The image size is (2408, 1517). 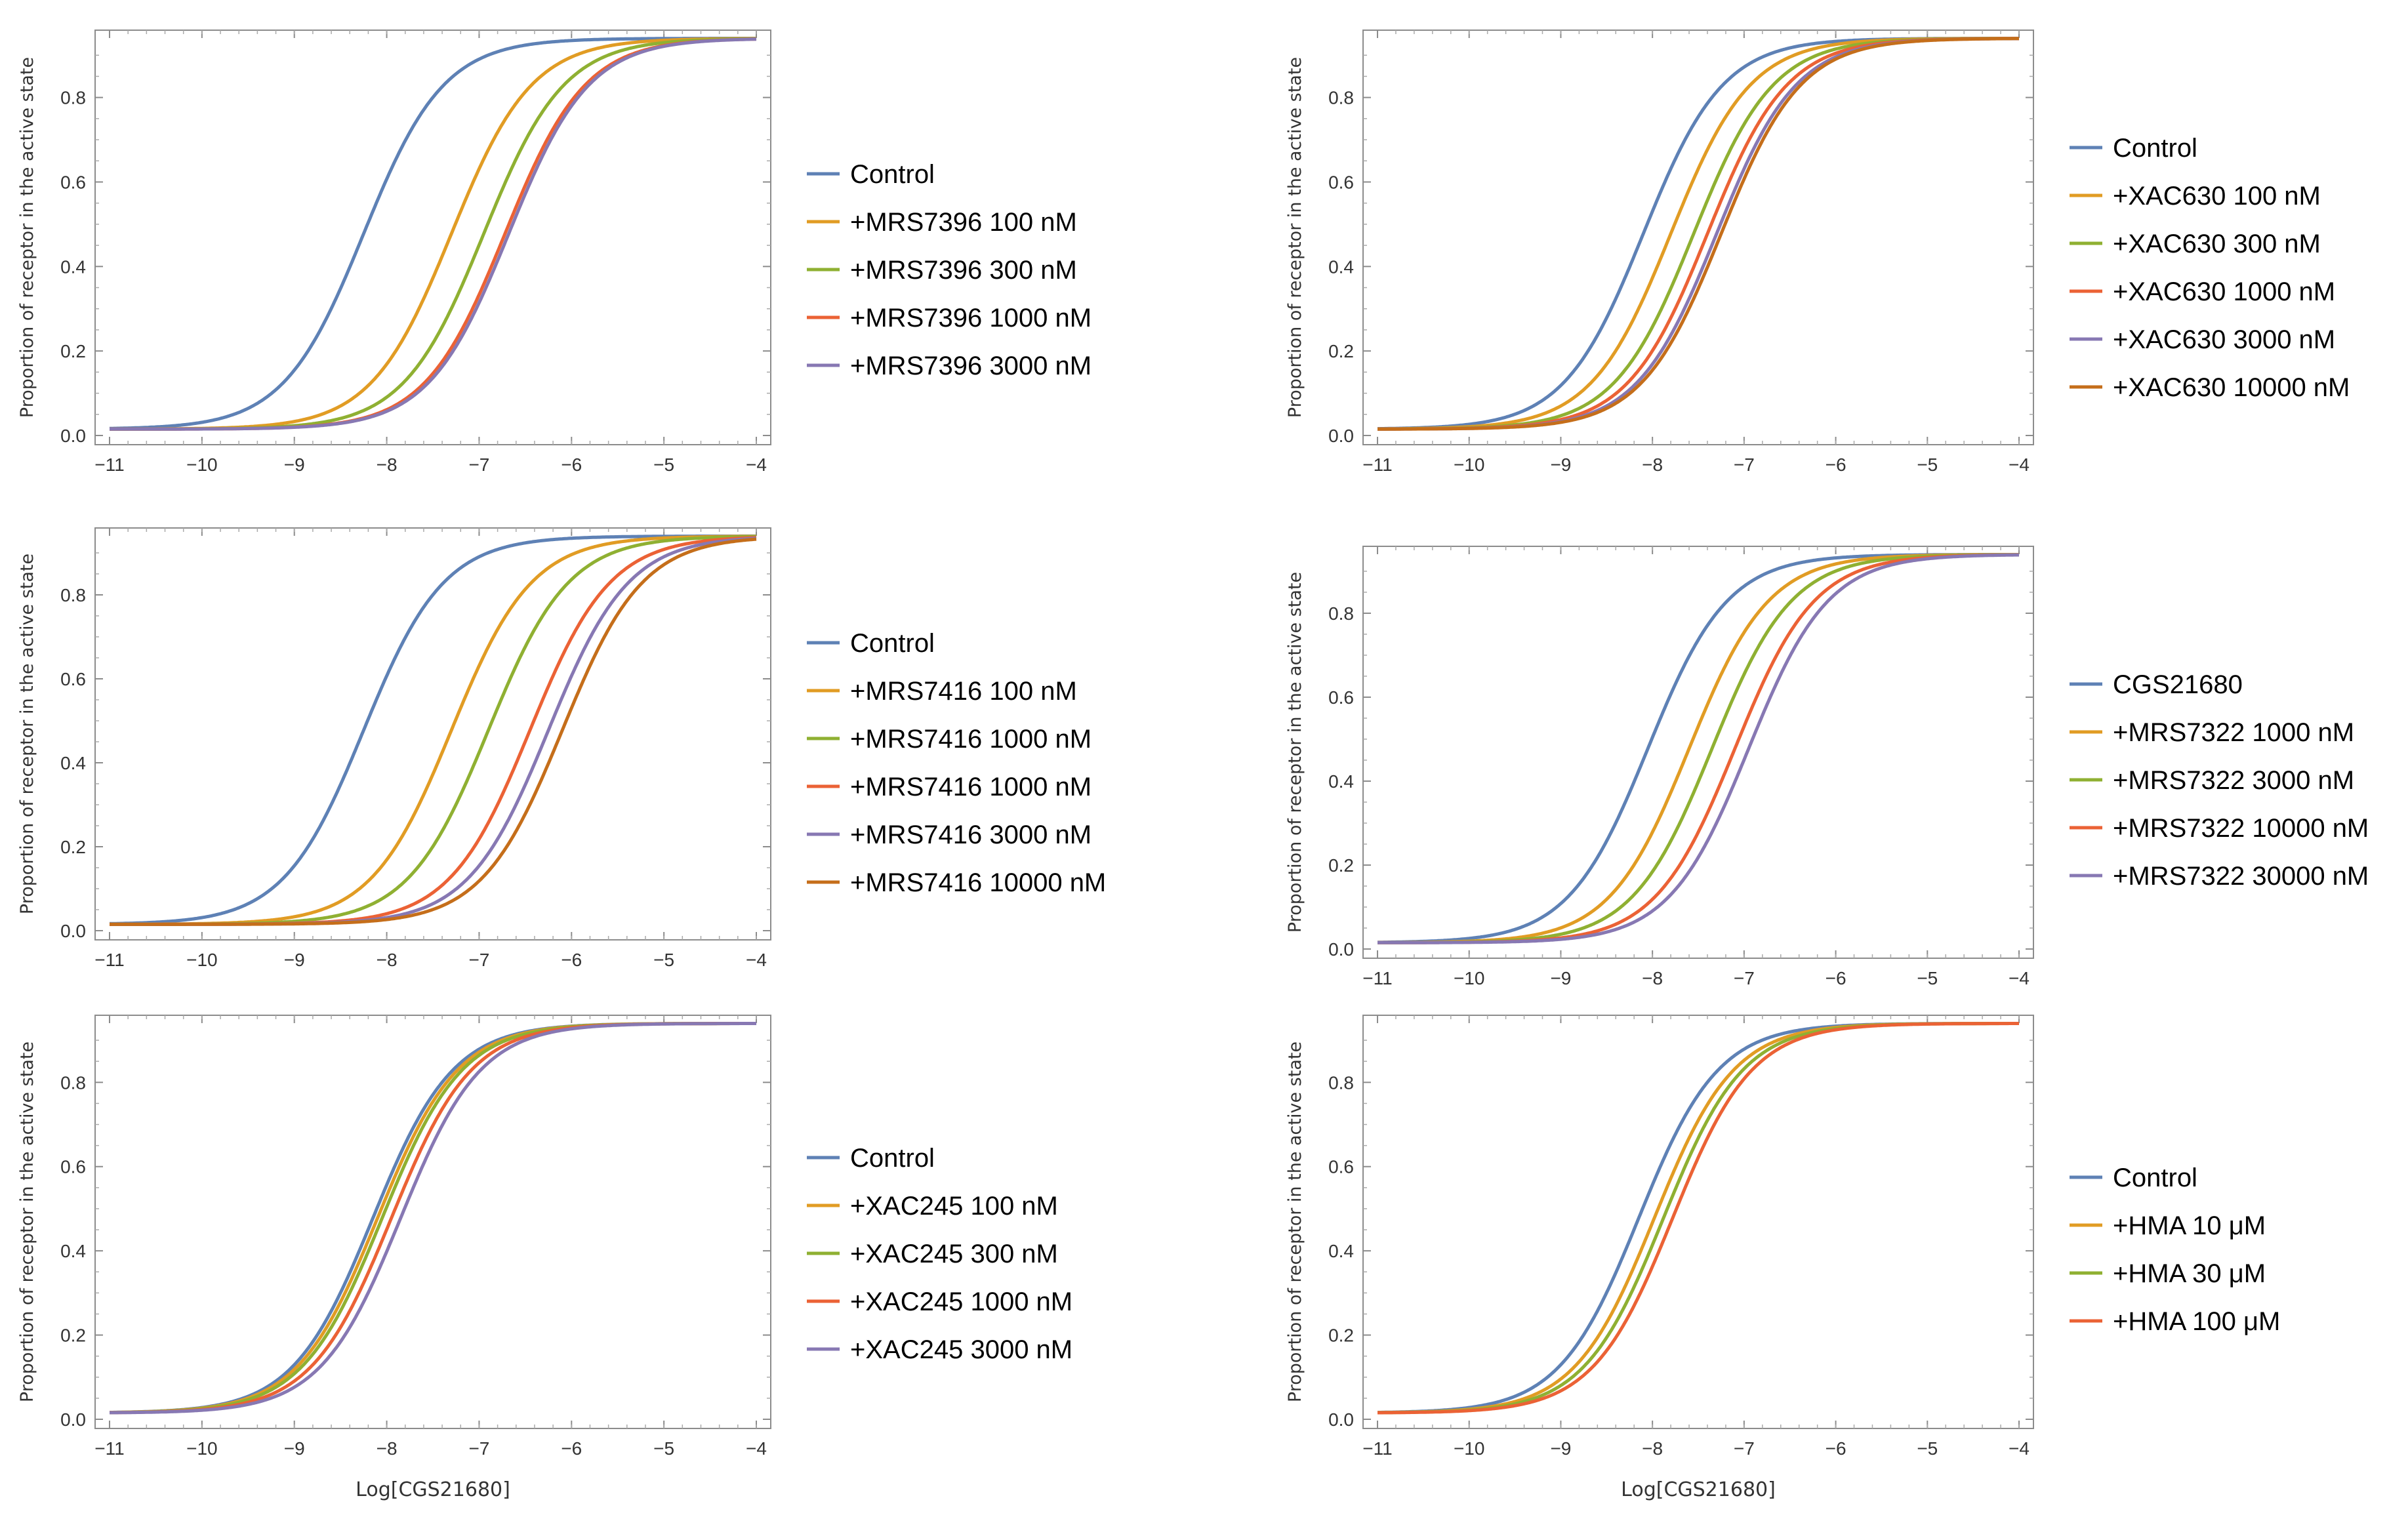 I want to click on legend-label-5: +XAC630 10000 nM, so click(x=2231, y=387).